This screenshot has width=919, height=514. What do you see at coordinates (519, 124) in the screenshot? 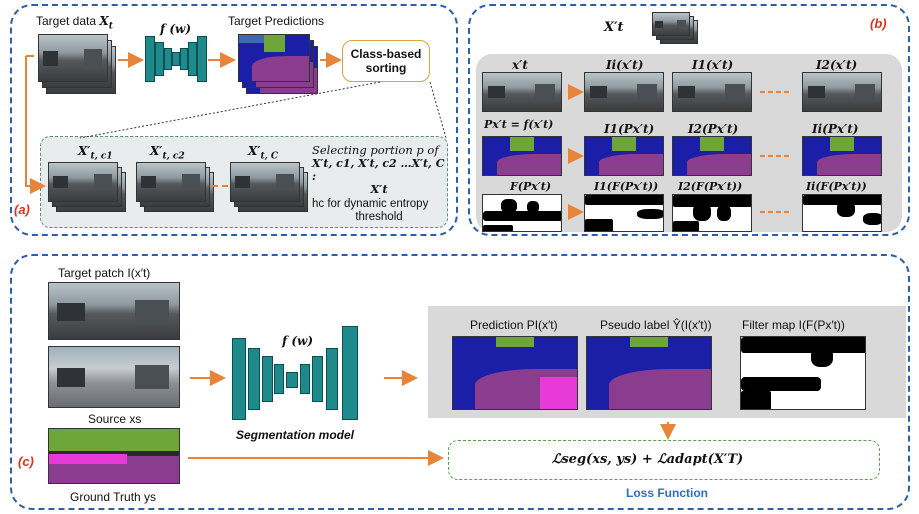
I see `row2-label-p: Px′t = f(x′t)` at bounding box center [519, 124].